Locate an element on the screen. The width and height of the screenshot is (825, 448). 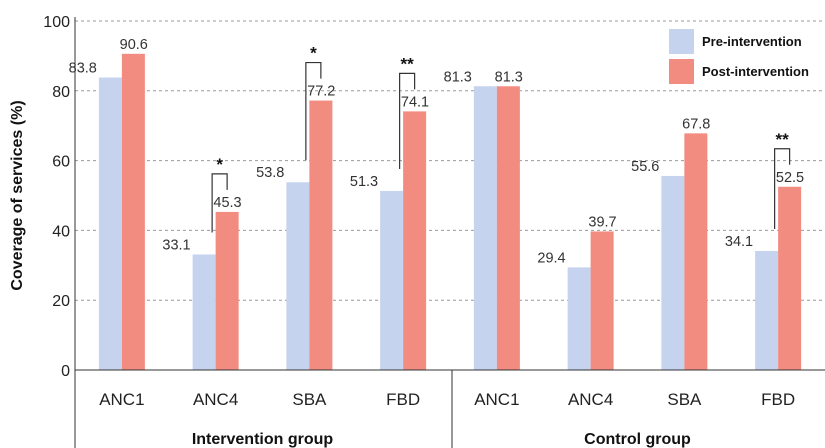
y-tick-label: 60 is located at coordinates (61, 162).